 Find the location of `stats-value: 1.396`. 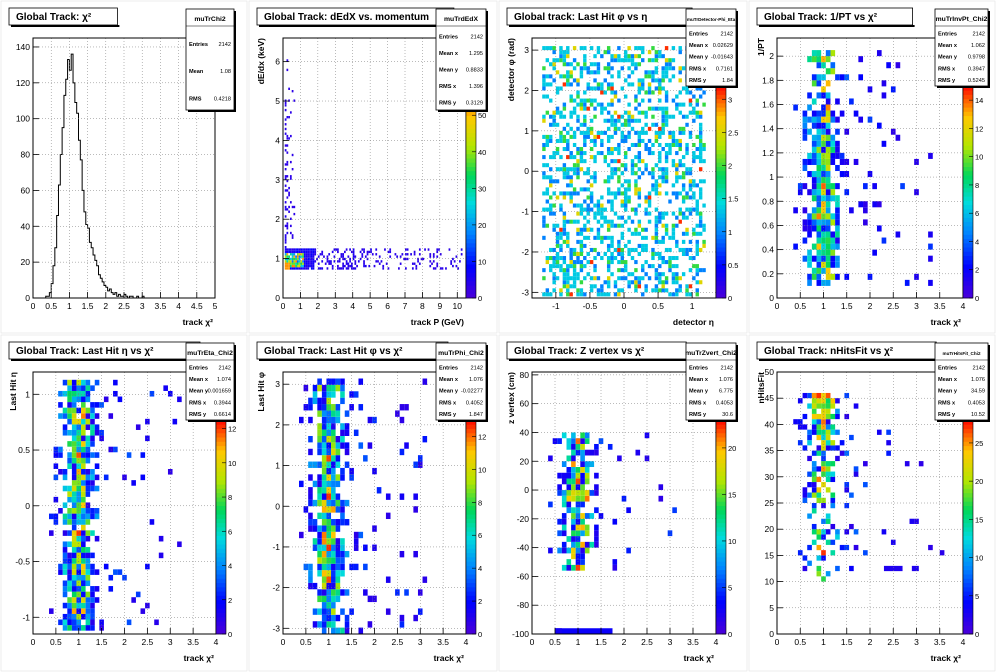

stats-value: 1.396 is located at coordinates (476, 87).